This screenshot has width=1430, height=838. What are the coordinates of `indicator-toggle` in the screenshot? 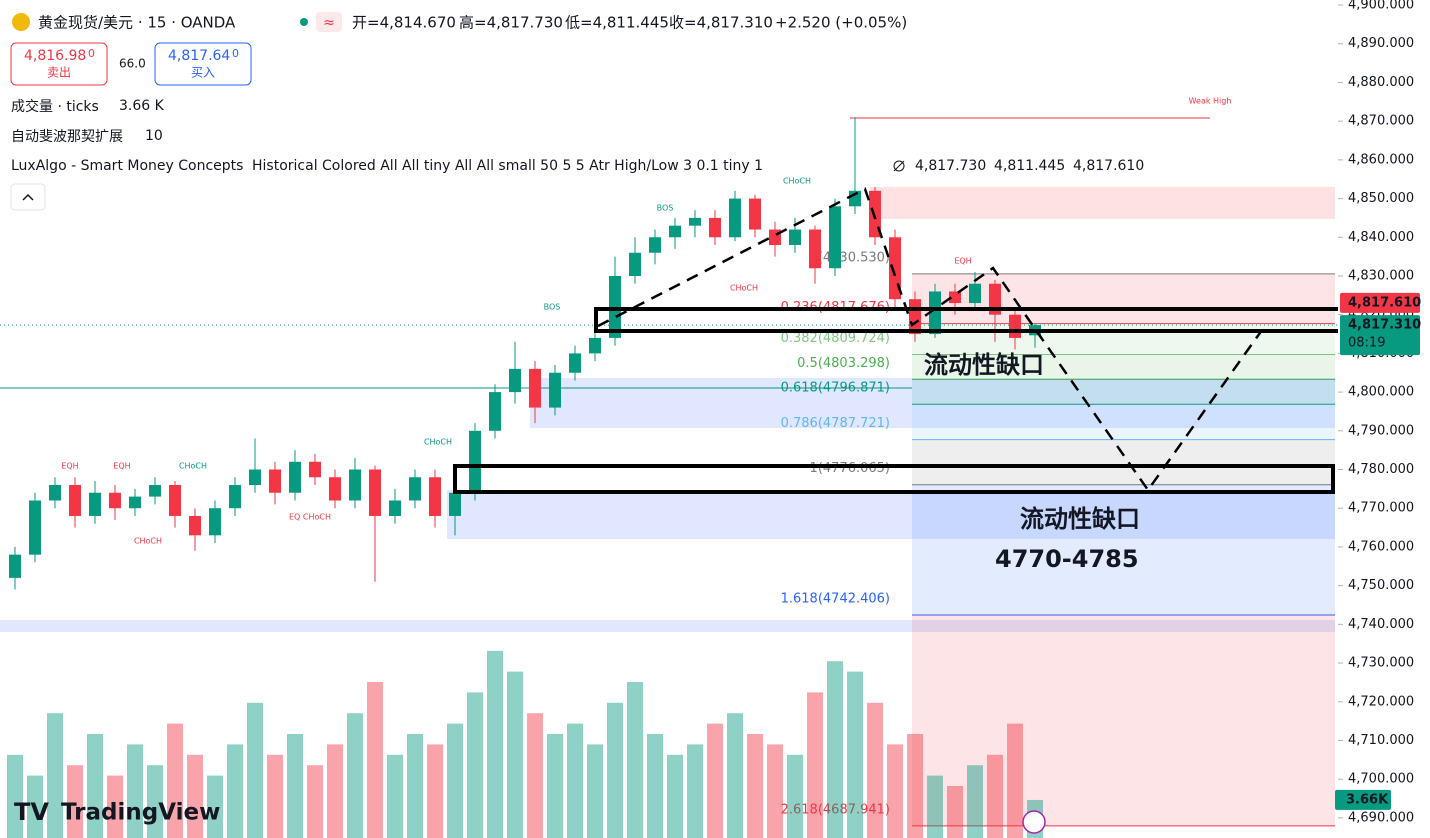 It's located at (329, 22).